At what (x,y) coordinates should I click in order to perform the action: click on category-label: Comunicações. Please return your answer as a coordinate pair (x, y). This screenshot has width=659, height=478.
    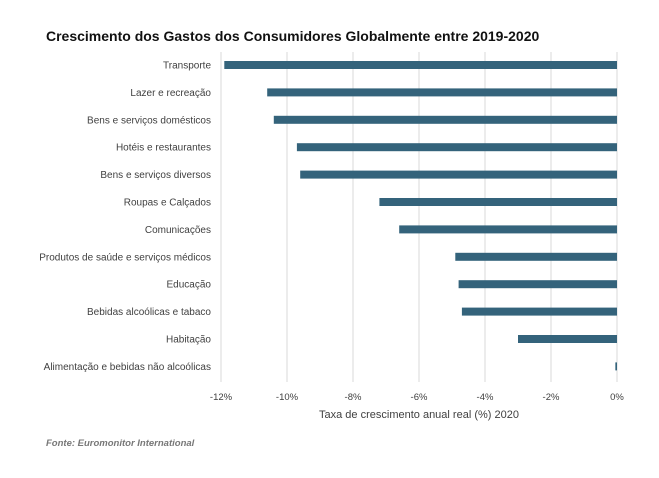
    Looking at the image, I should click on (178, 230).